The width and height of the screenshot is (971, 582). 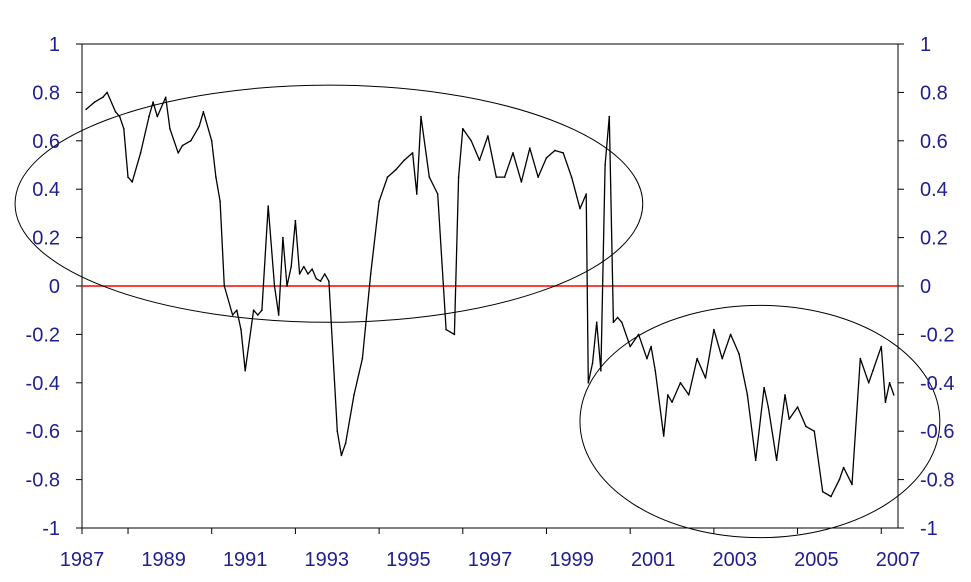 What do you see at coordinates (490, 560) in the screenshot?
I see `x-tick-label: 1997` at bounding box center [490, 560].